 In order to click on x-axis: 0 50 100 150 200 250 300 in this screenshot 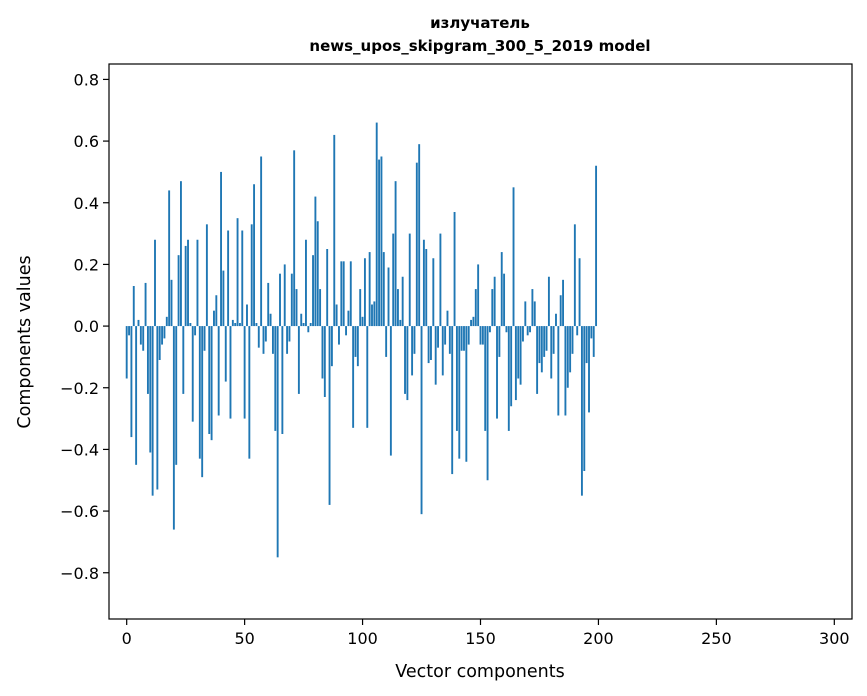, I will do `click(486, 633)`.